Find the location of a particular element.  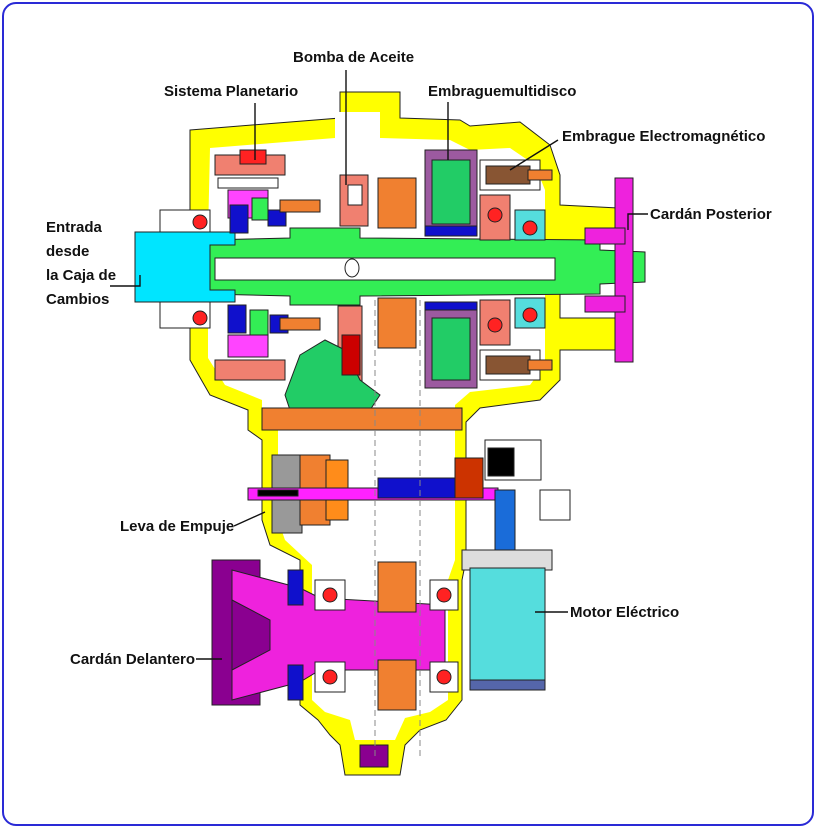

label-embrague-electromagnetico: Embrague Electromagnético is located at coordinates (663, 136).